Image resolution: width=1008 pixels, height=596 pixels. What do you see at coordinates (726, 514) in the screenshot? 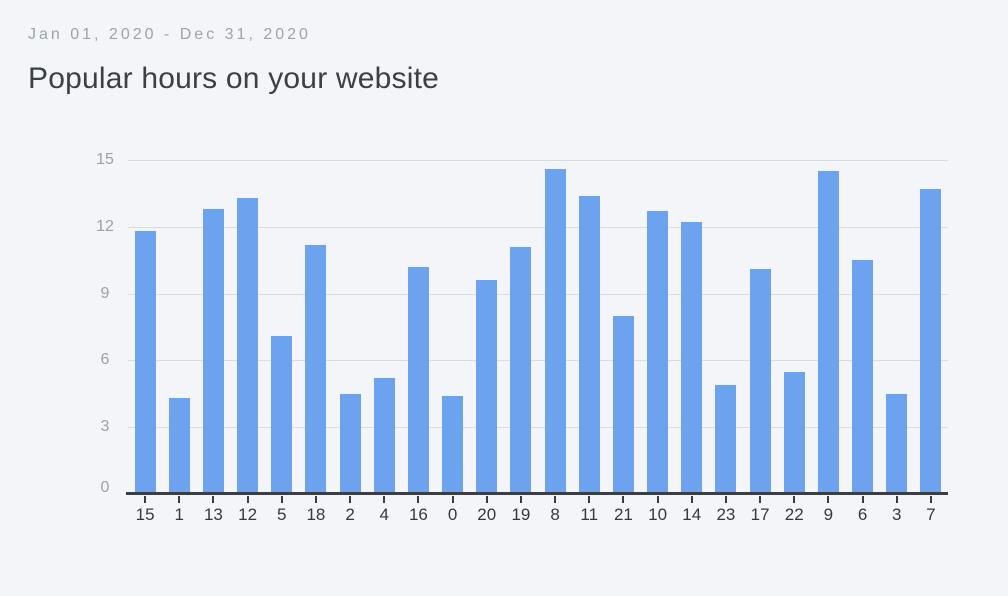
I see `x-axis-tick-label: 23` at bounding box center [726, 514].